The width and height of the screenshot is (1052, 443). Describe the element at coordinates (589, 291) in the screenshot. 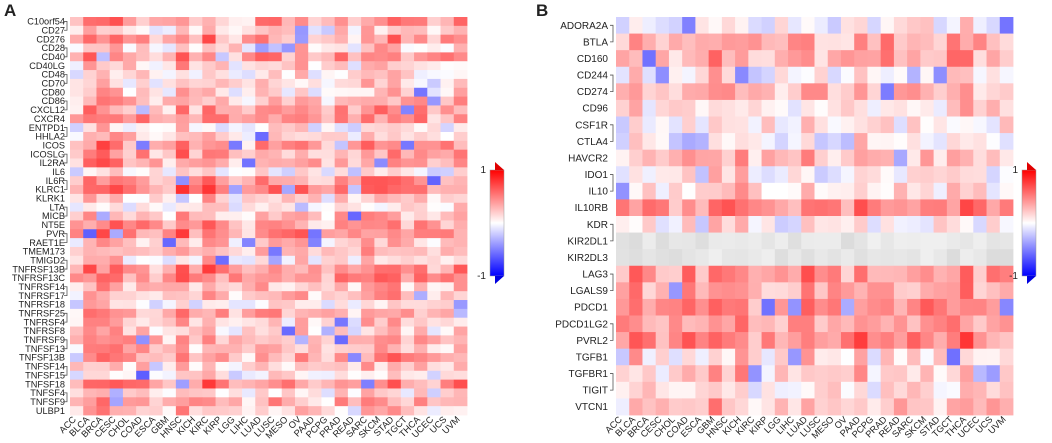

I see `row-label: LGALS9` at that location.